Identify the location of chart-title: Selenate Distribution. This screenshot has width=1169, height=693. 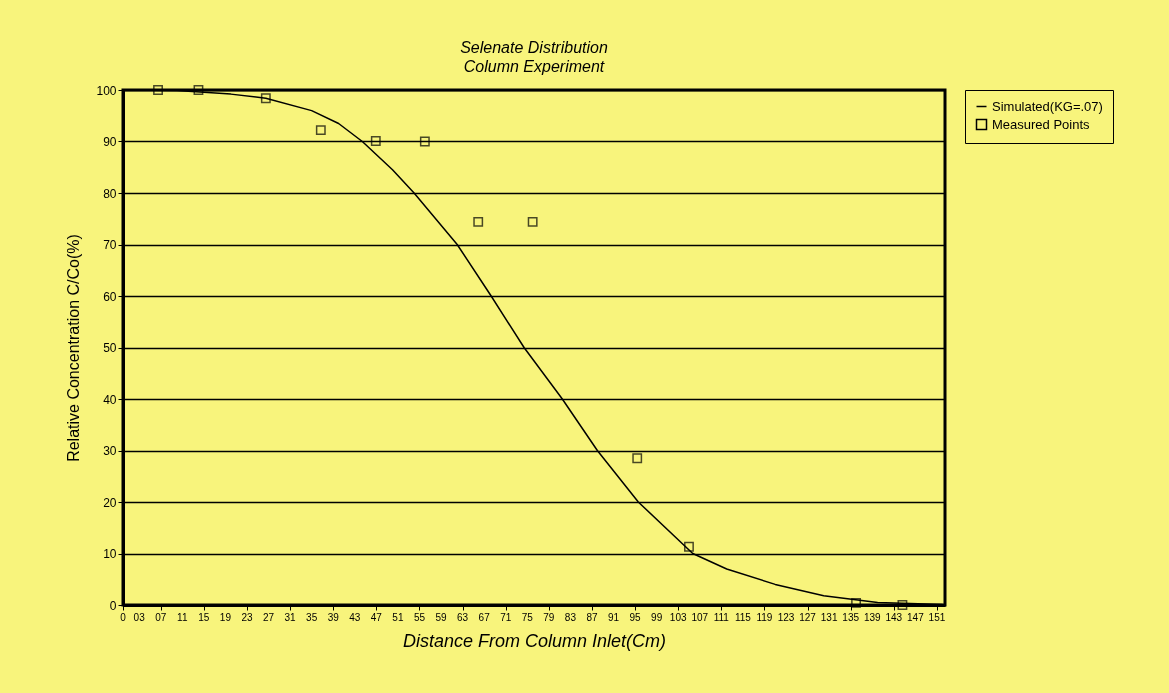
(534, 47).